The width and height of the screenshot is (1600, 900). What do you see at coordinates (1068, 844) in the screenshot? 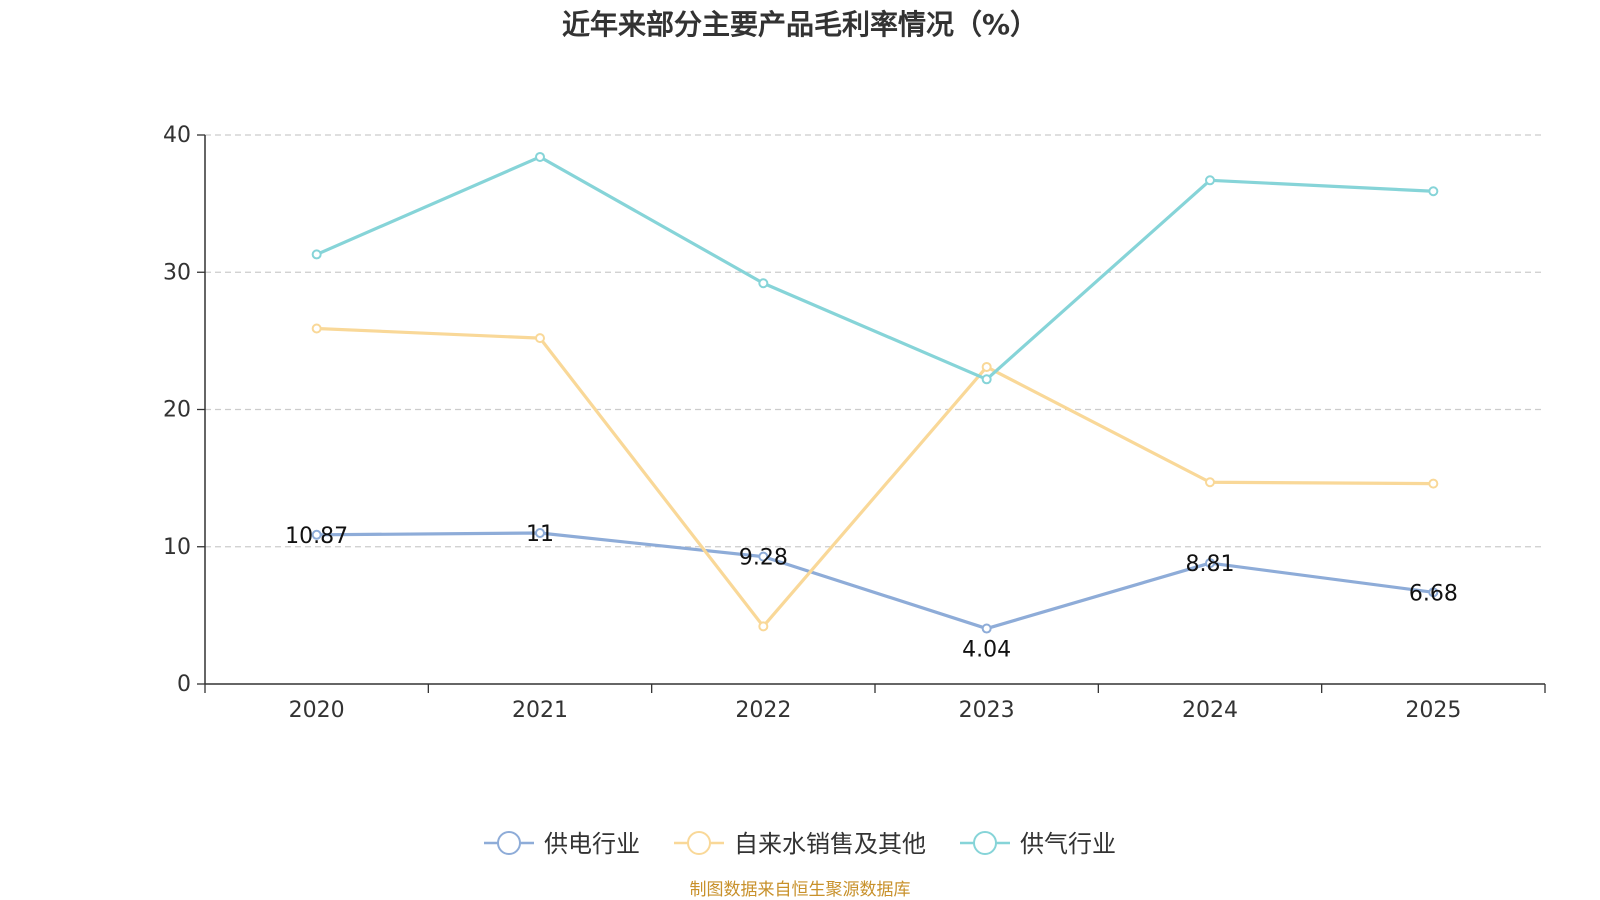
I see `legend-label: 供气行业` at bounding box center [1068, 844].